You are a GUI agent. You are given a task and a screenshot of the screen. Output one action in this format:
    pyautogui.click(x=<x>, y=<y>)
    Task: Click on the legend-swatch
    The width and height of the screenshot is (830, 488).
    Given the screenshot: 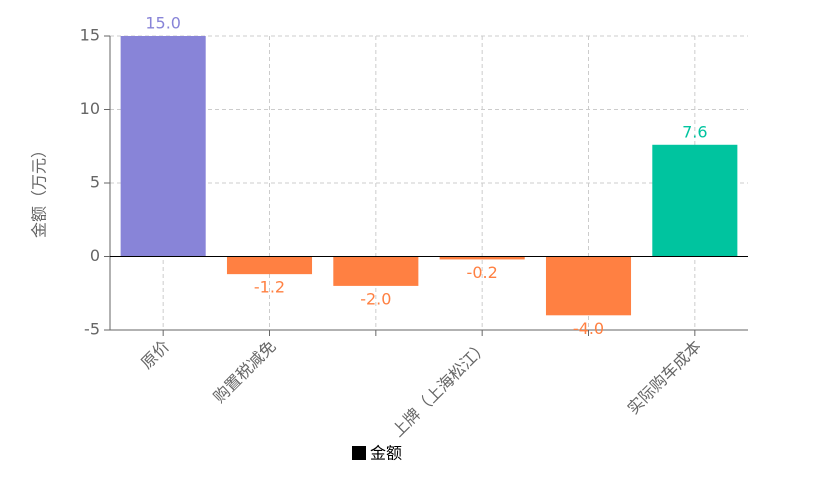 What is the action you would take?
    pyautogui.click(x=359, y=453)
    